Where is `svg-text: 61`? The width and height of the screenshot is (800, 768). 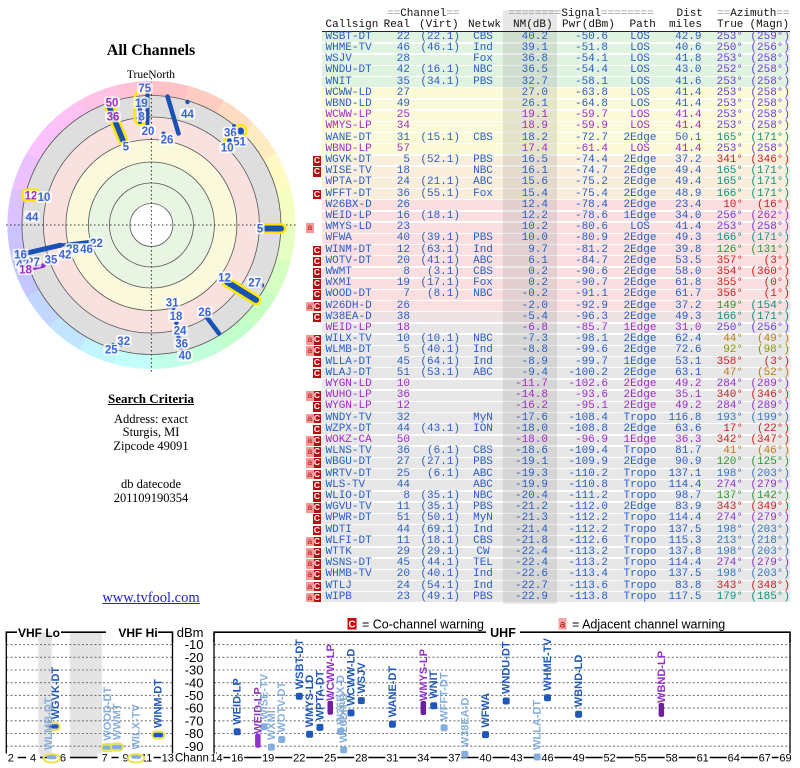 svg-text: 61 is located at coordinates (703, 759).